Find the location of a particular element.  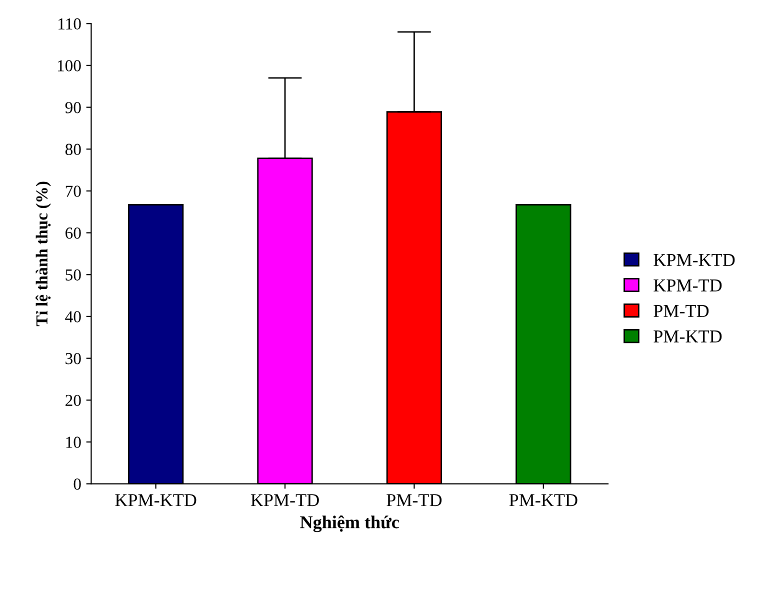

y-axis-title: Tỉ lệ thành thục (%) is located at coordinates (43, 254).